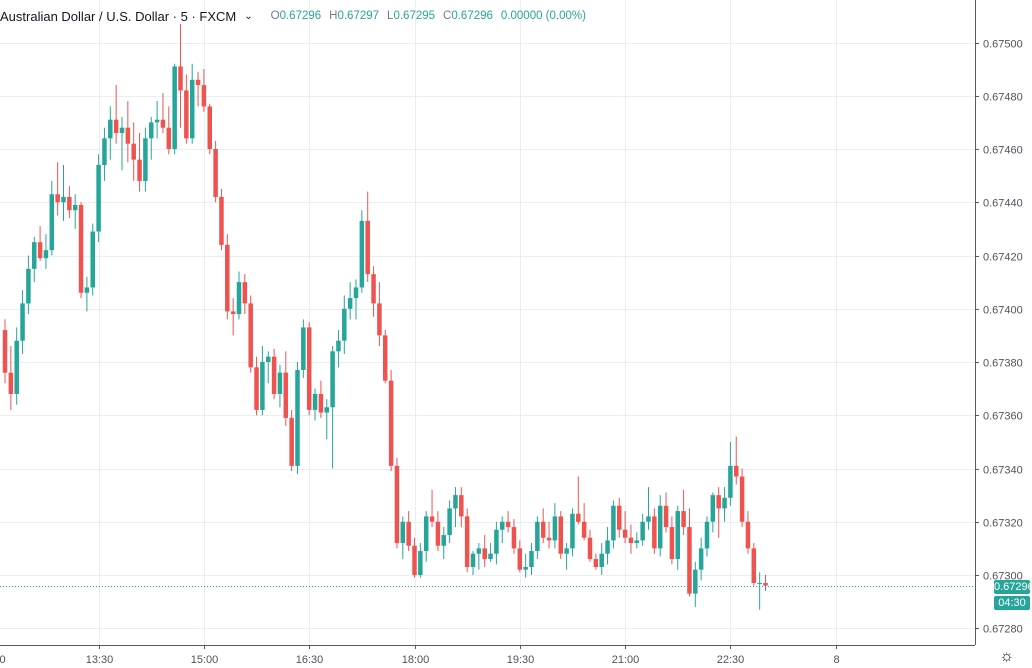  What do you see at coordinates (1003, 204) in the screenshot?
I see `y-tick-label: 0.67440` at bounding box center [1003, 204].